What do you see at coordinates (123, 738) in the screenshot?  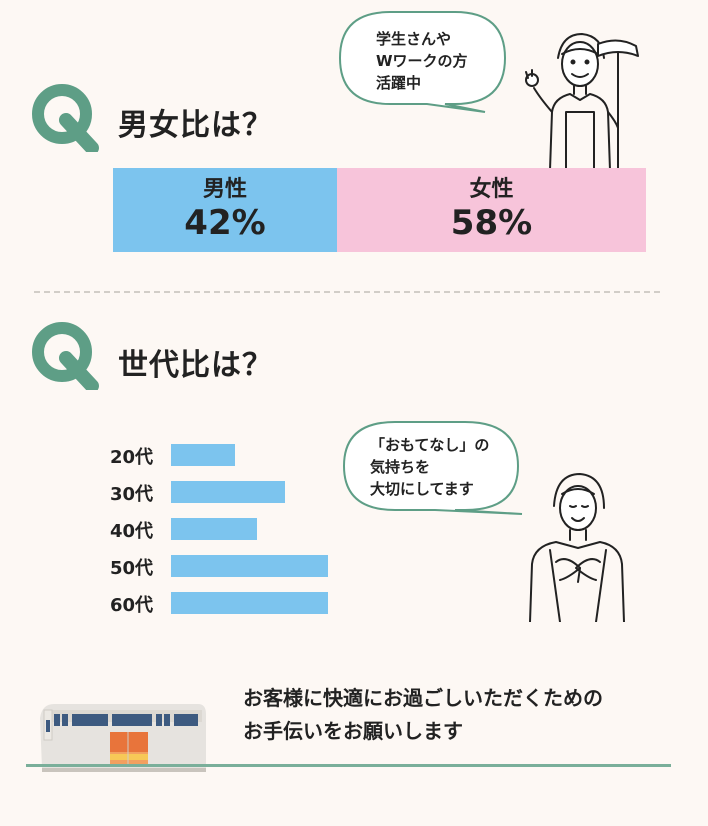 I see `train-illustration` at bounding box center [123, 738].